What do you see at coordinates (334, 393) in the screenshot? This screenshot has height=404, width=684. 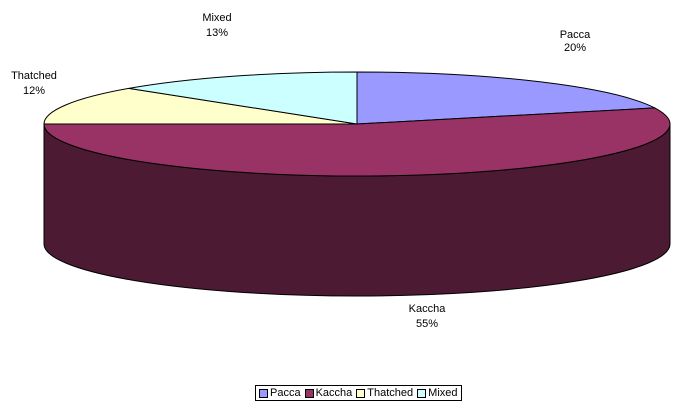 I see `legend-label-kaccha: Kaccha` at bounding box center [334, 393].